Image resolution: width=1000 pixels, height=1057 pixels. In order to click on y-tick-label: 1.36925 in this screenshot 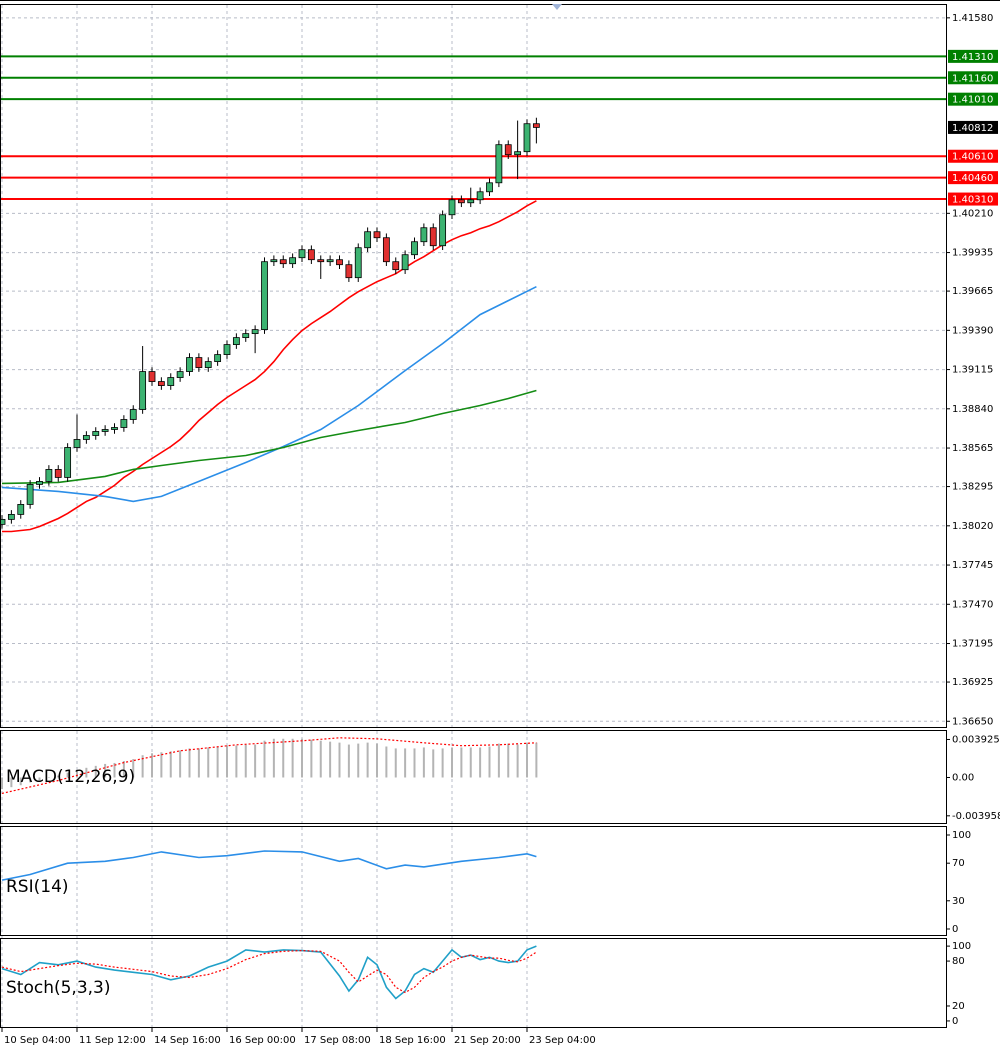, I will do `click(972, 682)`.